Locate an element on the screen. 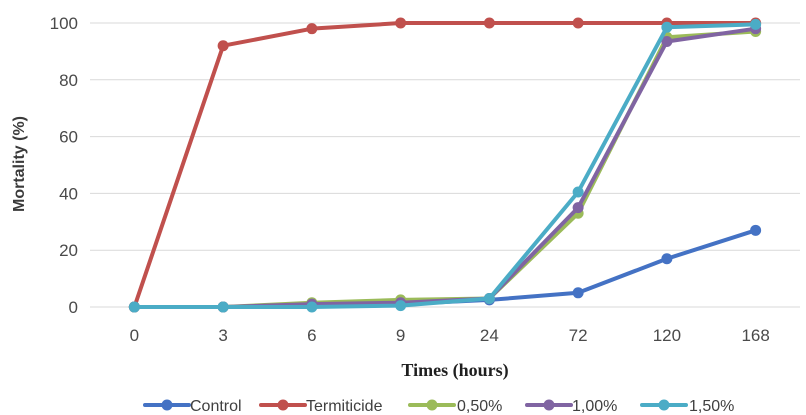 This screenshot has width=806, height=415. y-tick-label: 60 is located at coordinates (68, 137).